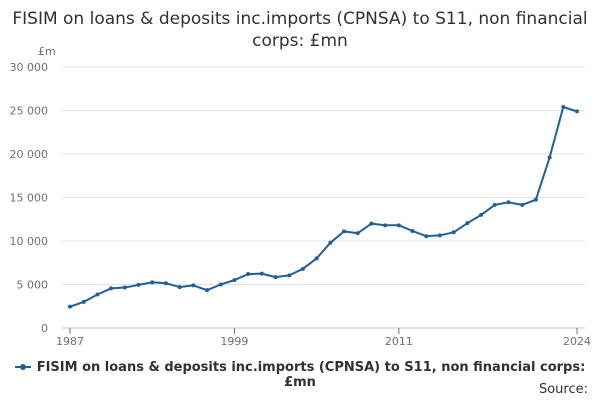  I want to click on x-tick-label: 2024, so click(577, 341).